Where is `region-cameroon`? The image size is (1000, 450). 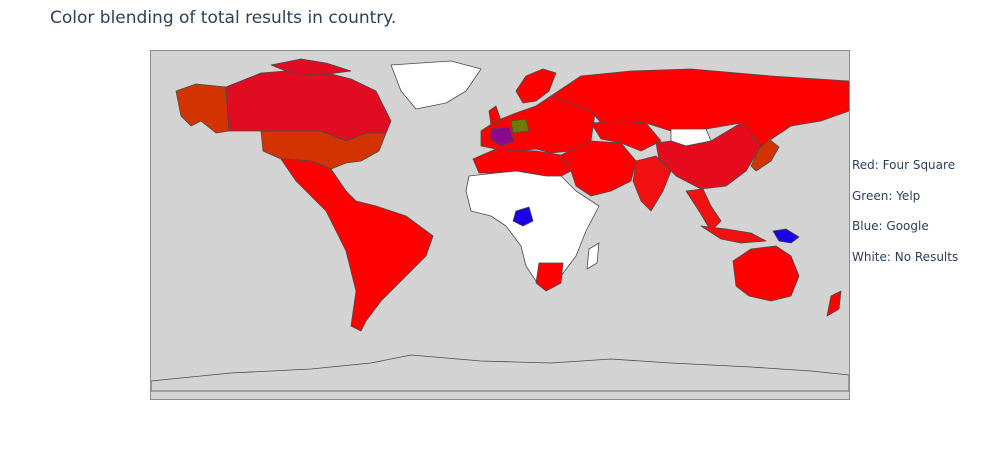 region-cameroon is located at coordinates (523, 216).